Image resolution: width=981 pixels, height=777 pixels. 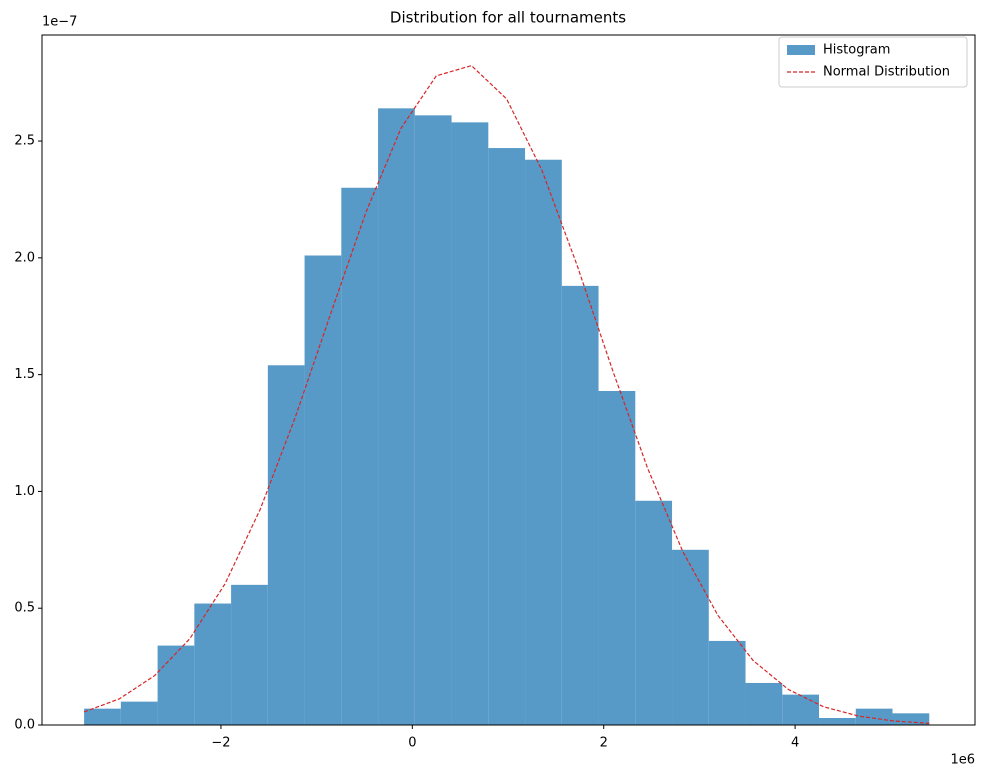 I want to click on x-tick-label: 4, so click(x=795, y=743).